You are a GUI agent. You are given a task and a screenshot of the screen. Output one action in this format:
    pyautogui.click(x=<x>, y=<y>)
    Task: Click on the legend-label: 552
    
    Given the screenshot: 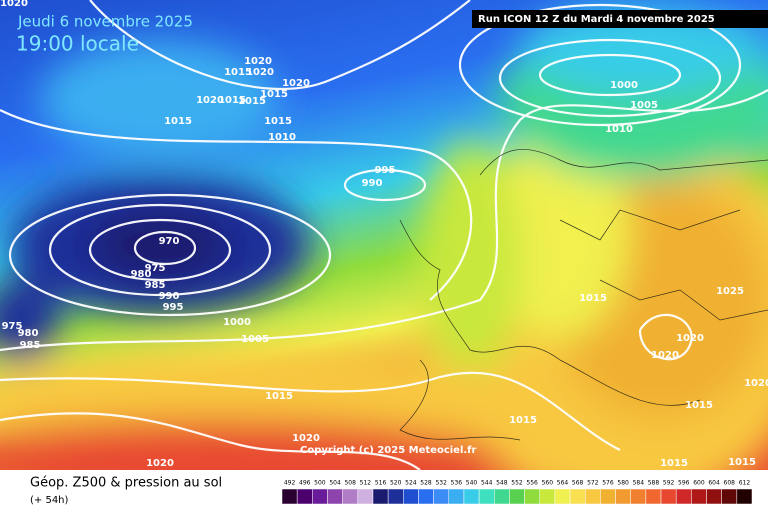 What is the action you would take?
    pyautogui.click(x=517, y=483)
    